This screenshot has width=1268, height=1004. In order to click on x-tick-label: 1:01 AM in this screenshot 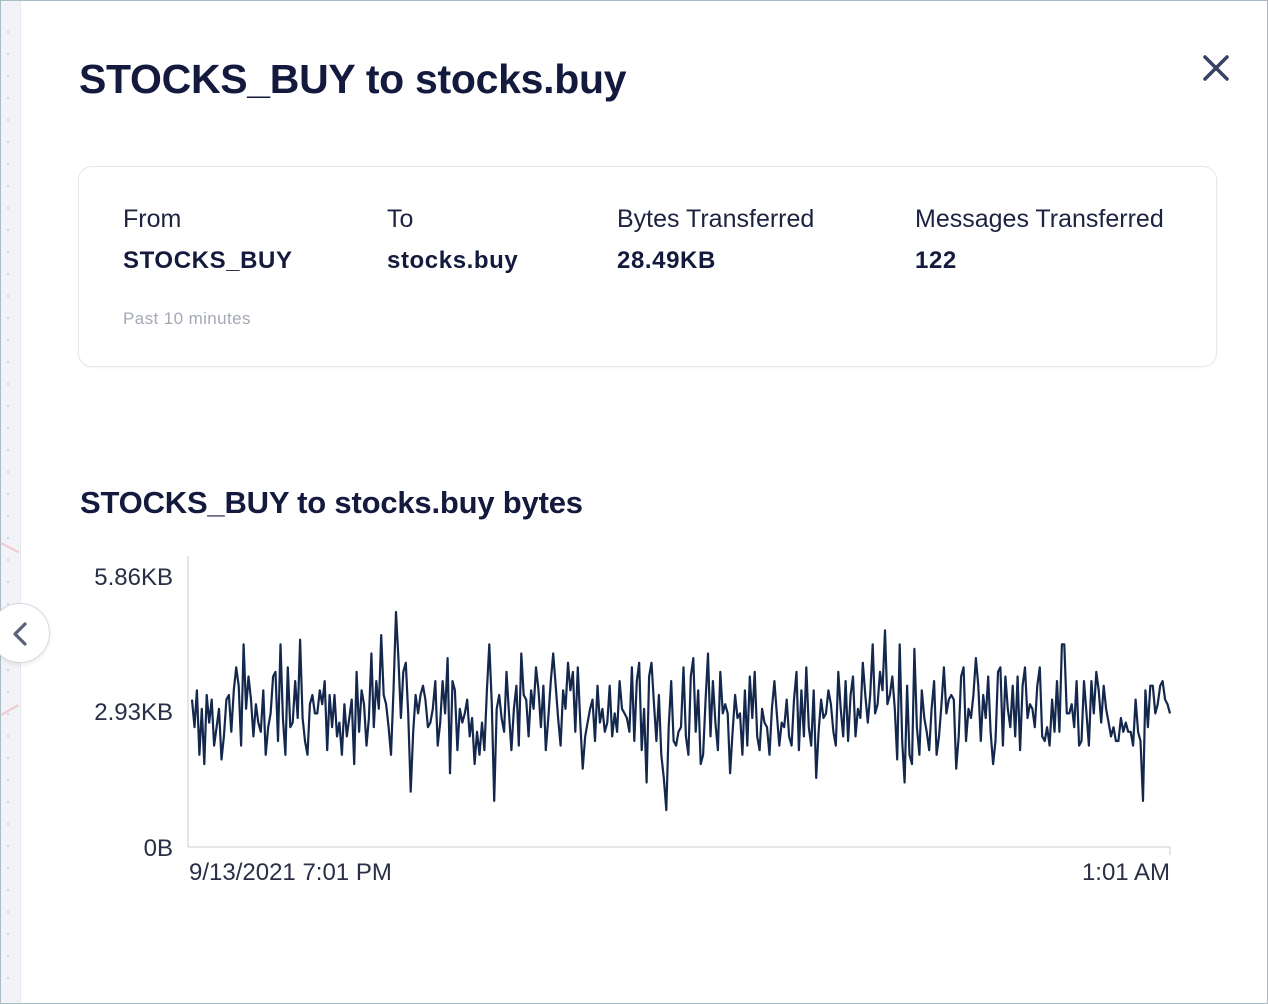, I will do `click(1126, 872)`.